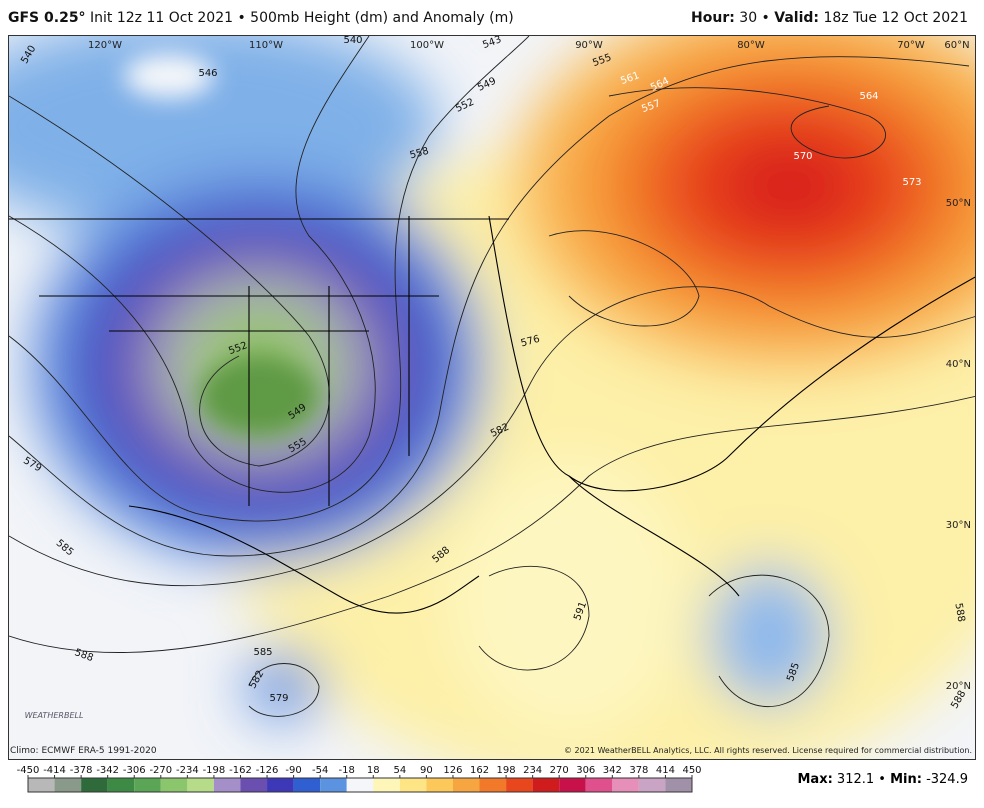 This screenshot has height=808, width=984. I want to click on colorbar-tick-label: -162, so click(240, 770).